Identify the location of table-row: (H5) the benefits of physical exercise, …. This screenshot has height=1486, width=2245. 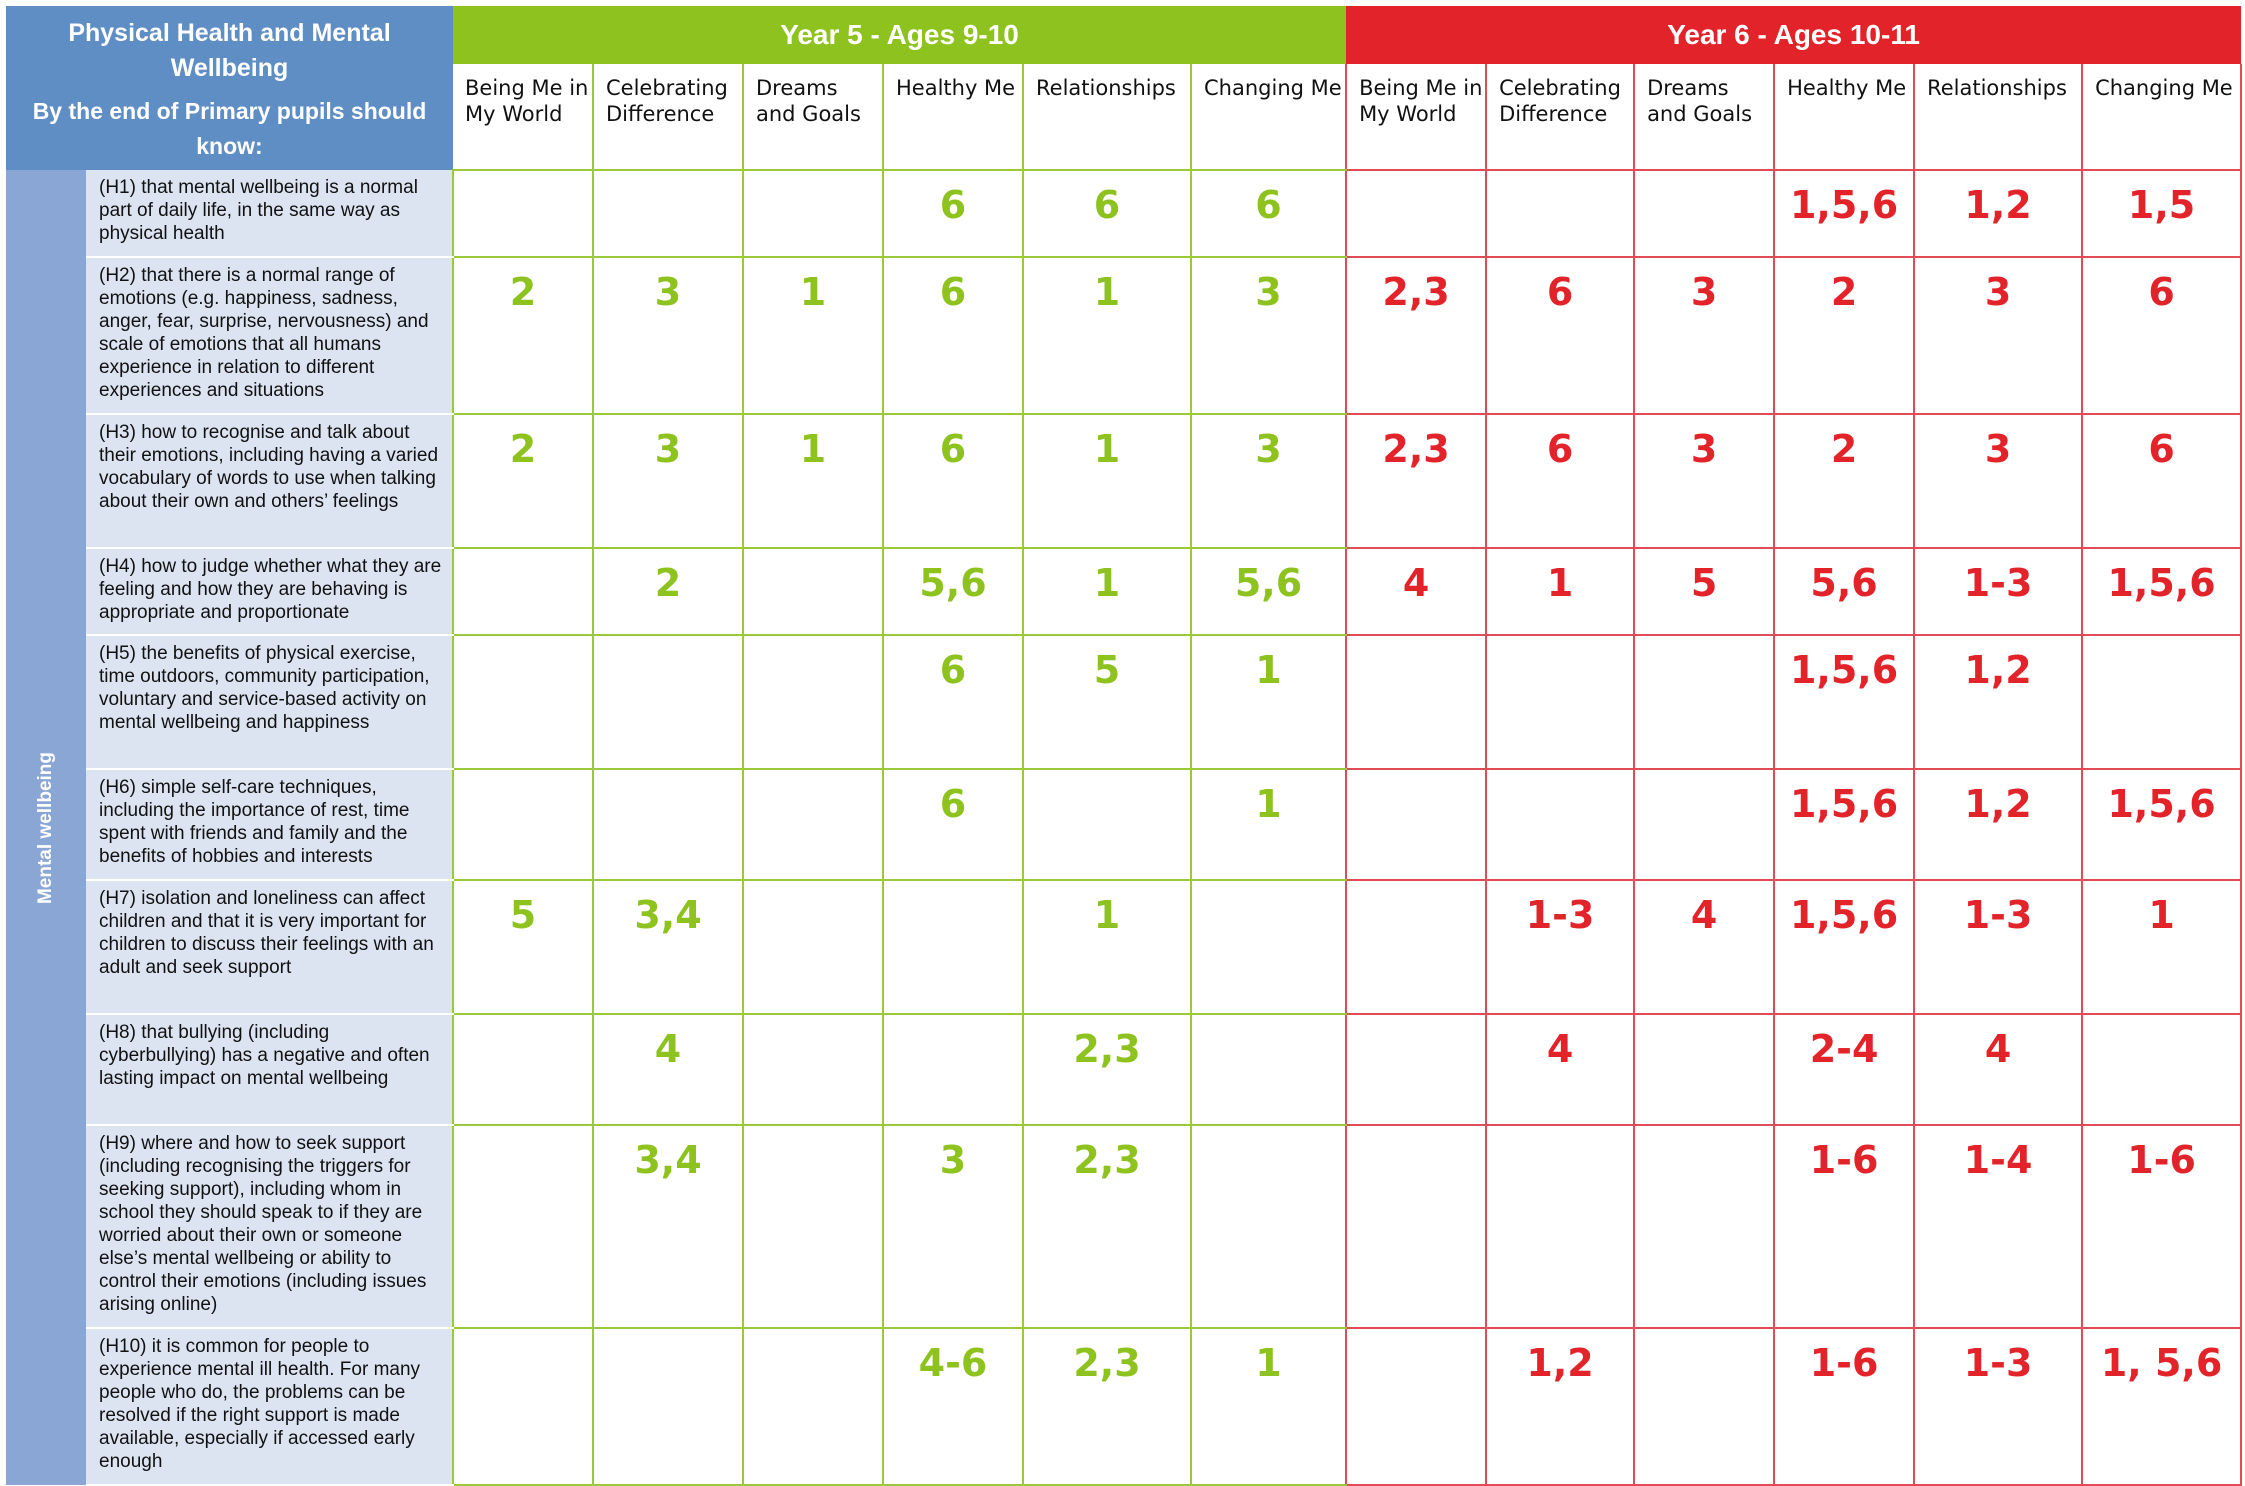
(1124, 702).